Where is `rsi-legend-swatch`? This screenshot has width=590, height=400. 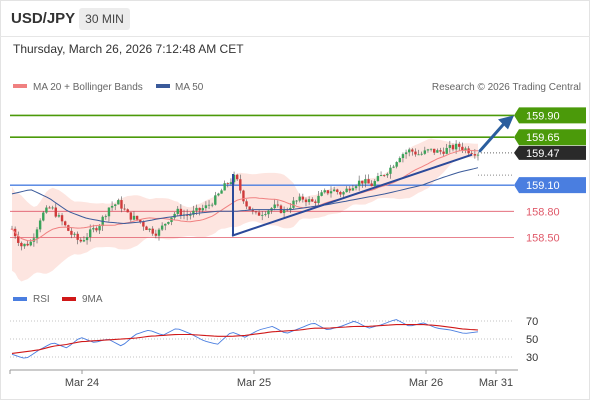 rsi-legend-swatch is located at coordinates (20, 299).